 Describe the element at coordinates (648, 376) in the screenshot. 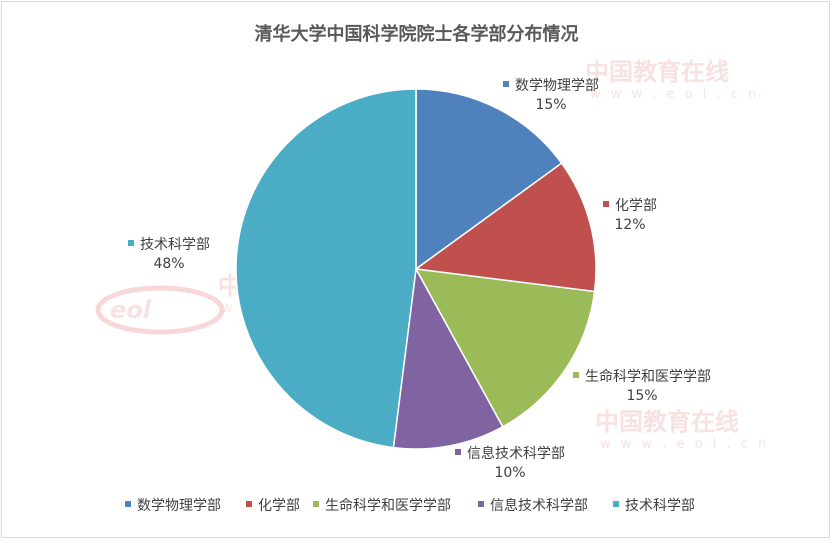

I see `data-label-category: 生命科学和医学学部` at that location.